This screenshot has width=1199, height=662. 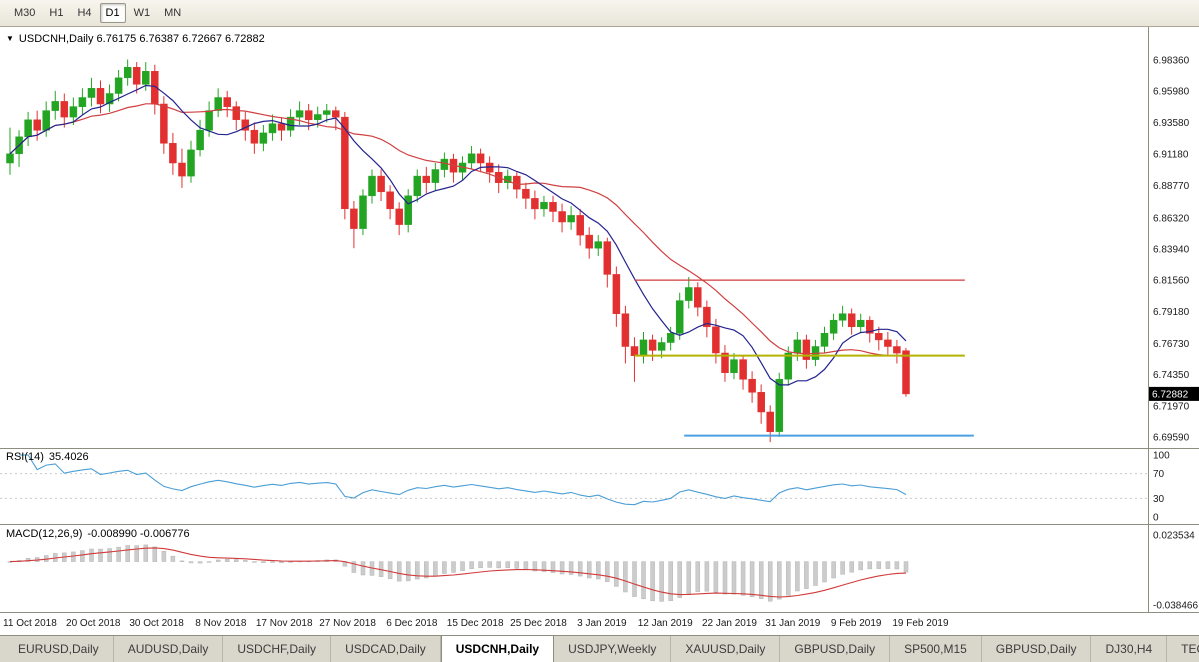 I want to click on macd-signal-line, so click(x=458, y=572).